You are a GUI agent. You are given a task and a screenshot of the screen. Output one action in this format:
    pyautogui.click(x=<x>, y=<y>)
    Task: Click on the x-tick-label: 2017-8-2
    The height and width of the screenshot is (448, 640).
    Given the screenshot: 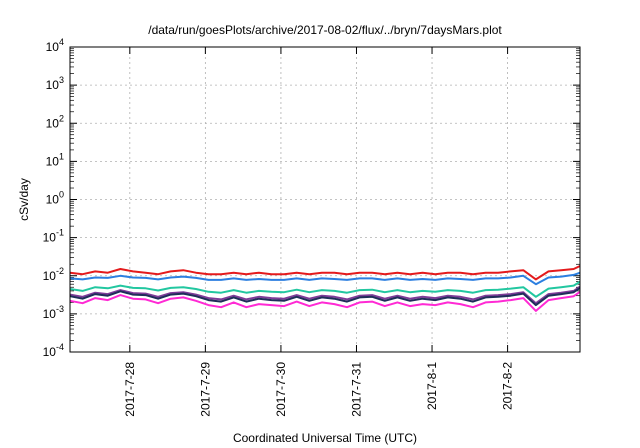 What is the action you would take?
    pyautogui.click(x=508, y=386)
    